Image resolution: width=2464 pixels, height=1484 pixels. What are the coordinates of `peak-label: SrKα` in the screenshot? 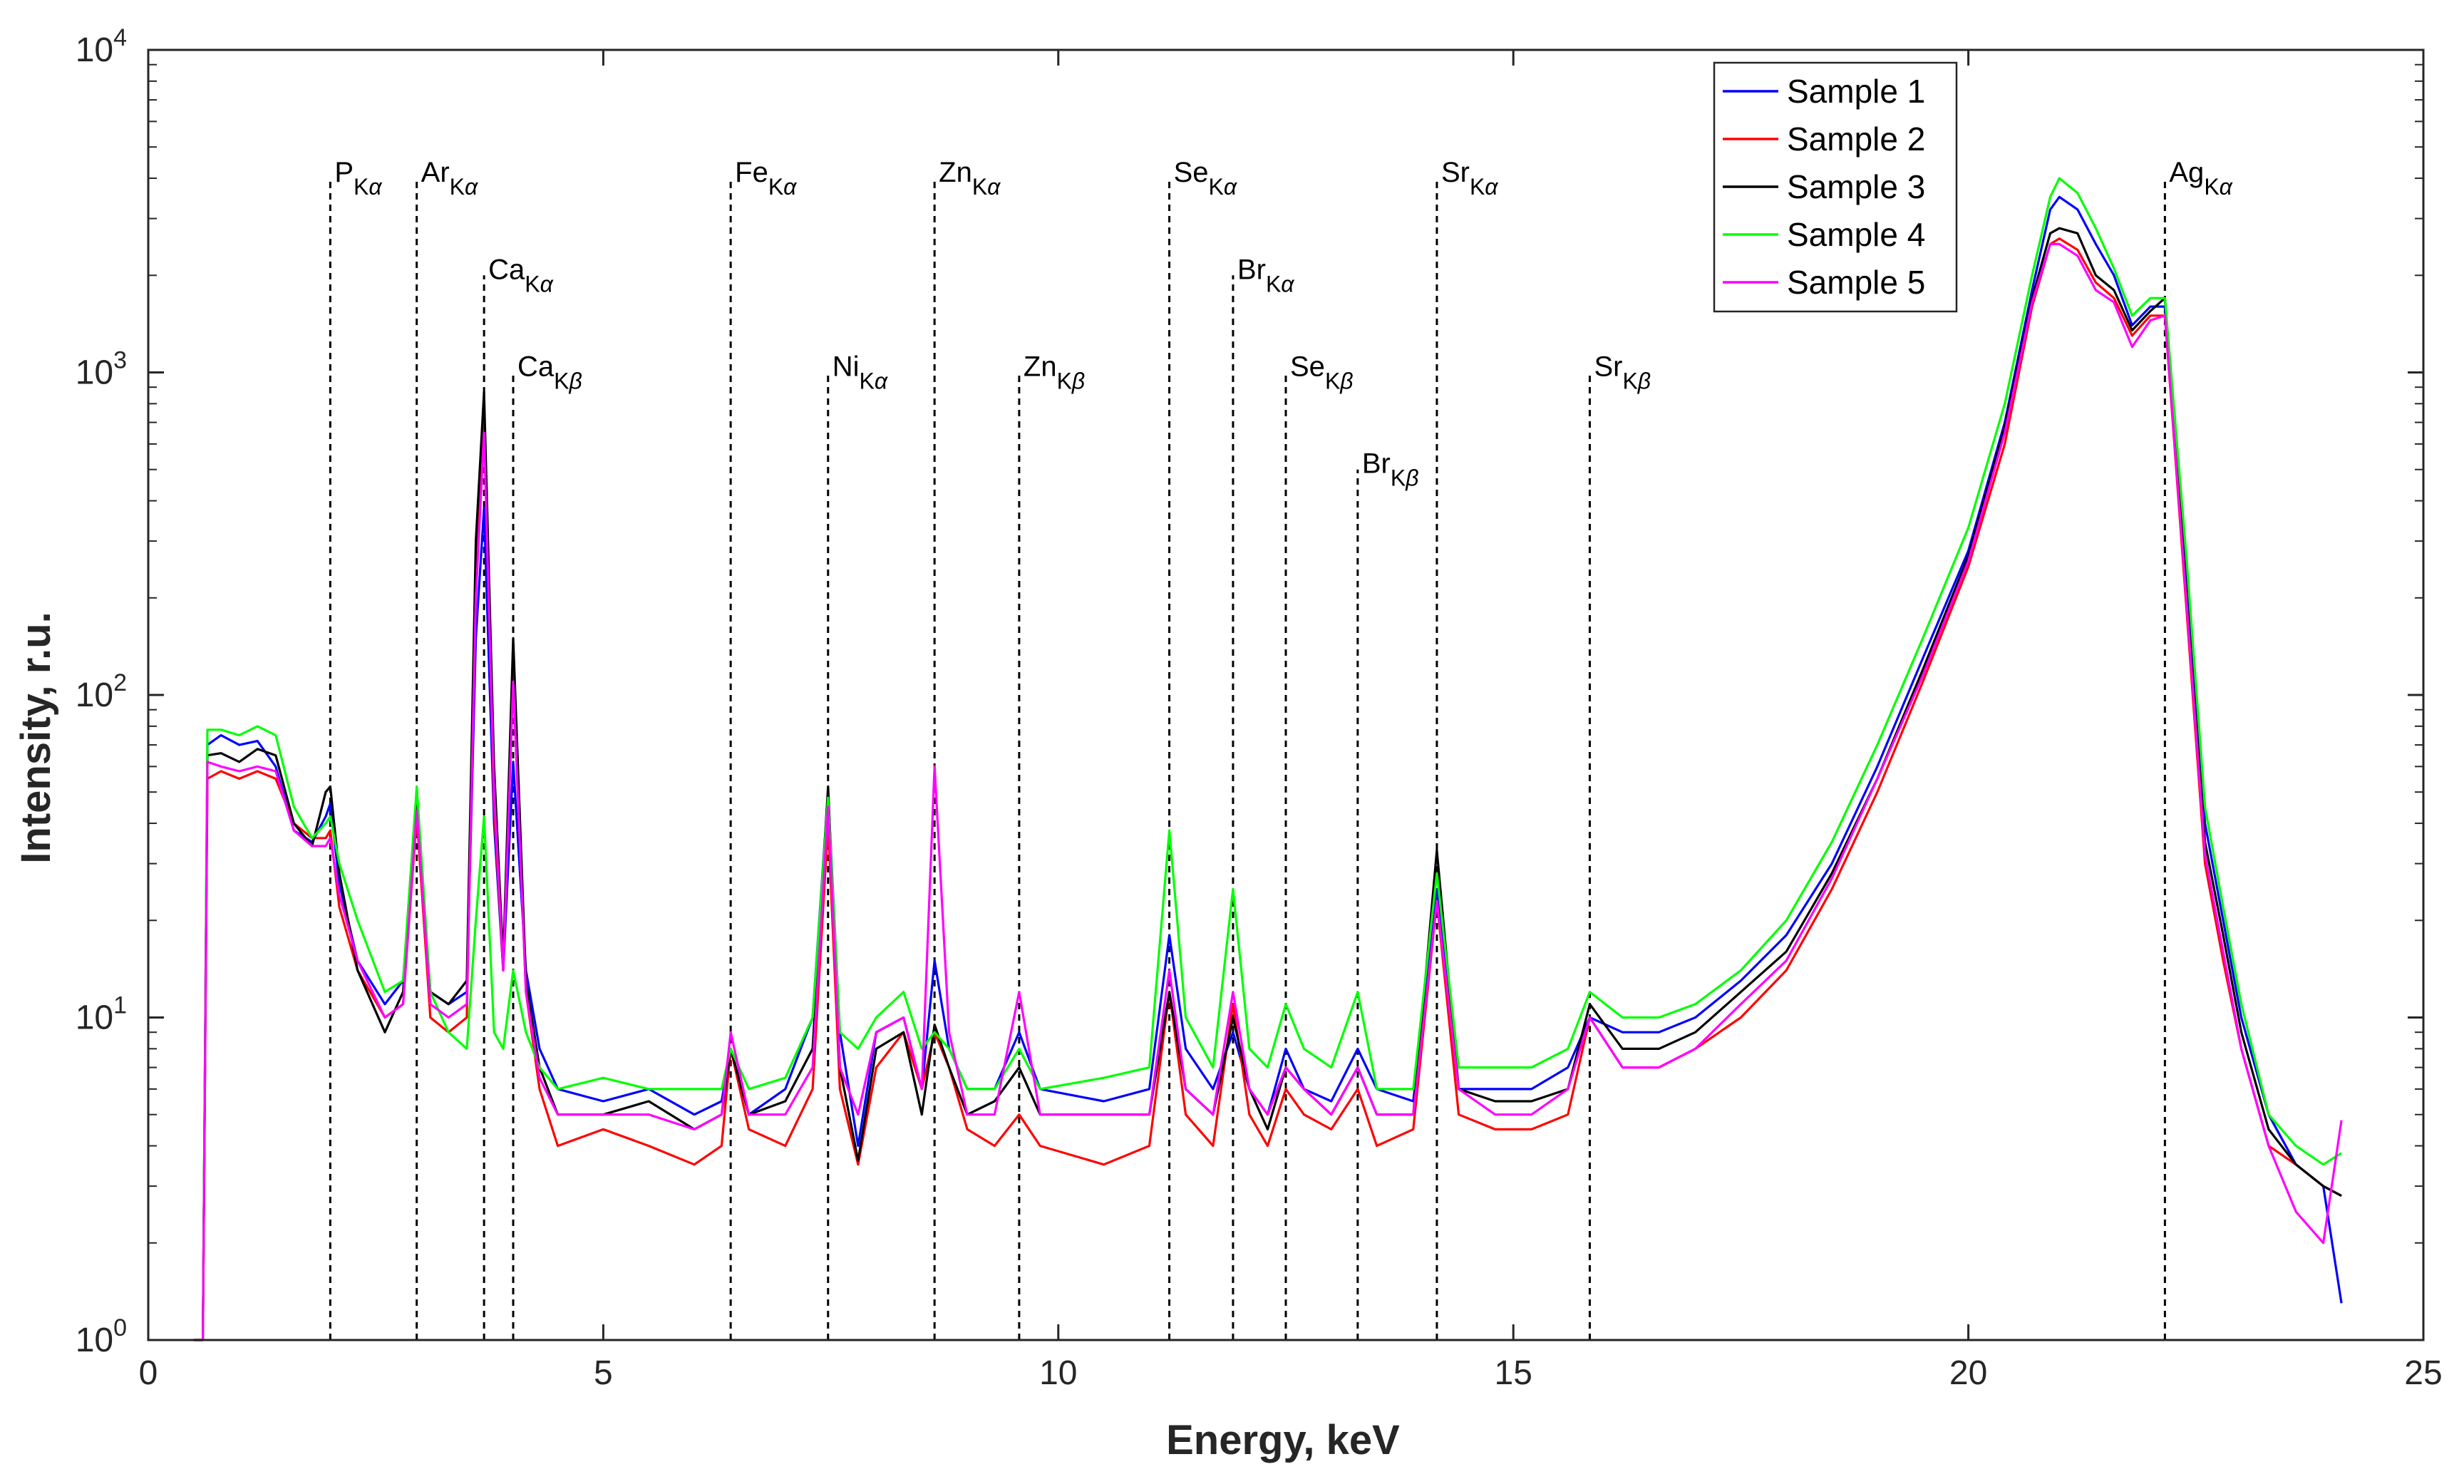 It's located at (1470, 178).